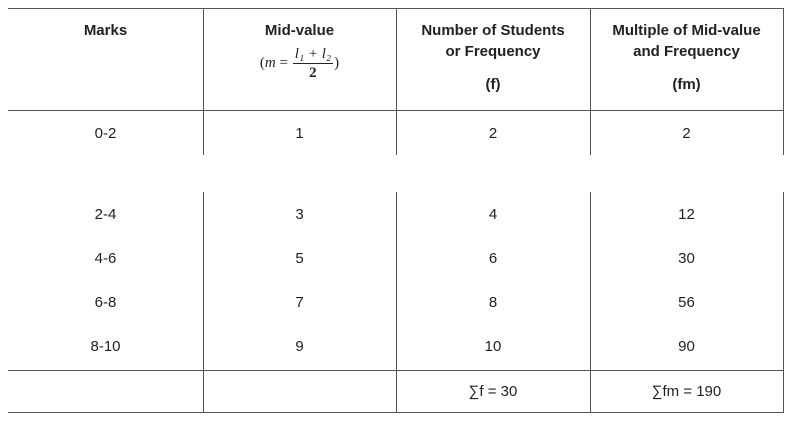 This screenshot has height=421, width=791. Describe the element at coordinates (396, 81) in the screenshot. I see `col-divider-2-upper` at that location.